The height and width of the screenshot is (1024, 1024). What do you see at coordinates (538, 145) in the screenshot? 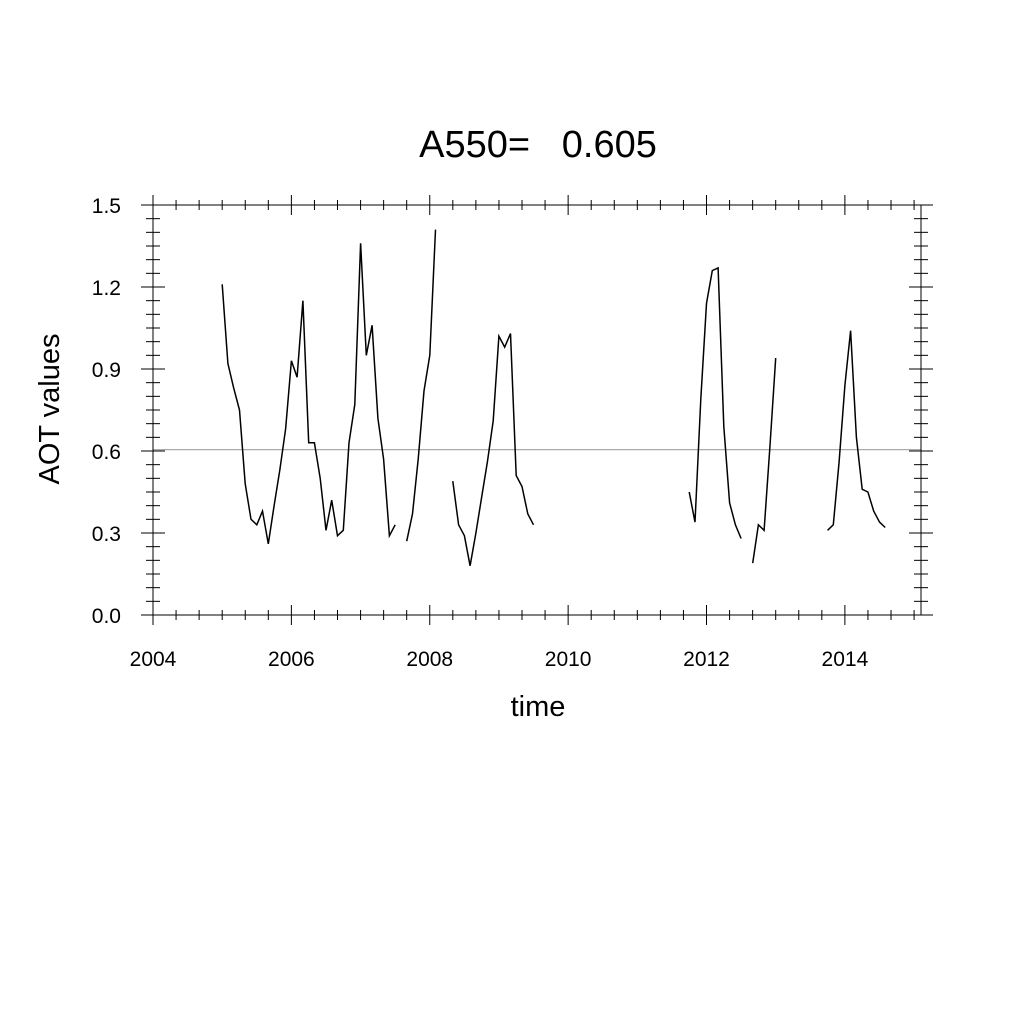
I see `chart-title: A550= 0.605` at bounding box center [538, 145].